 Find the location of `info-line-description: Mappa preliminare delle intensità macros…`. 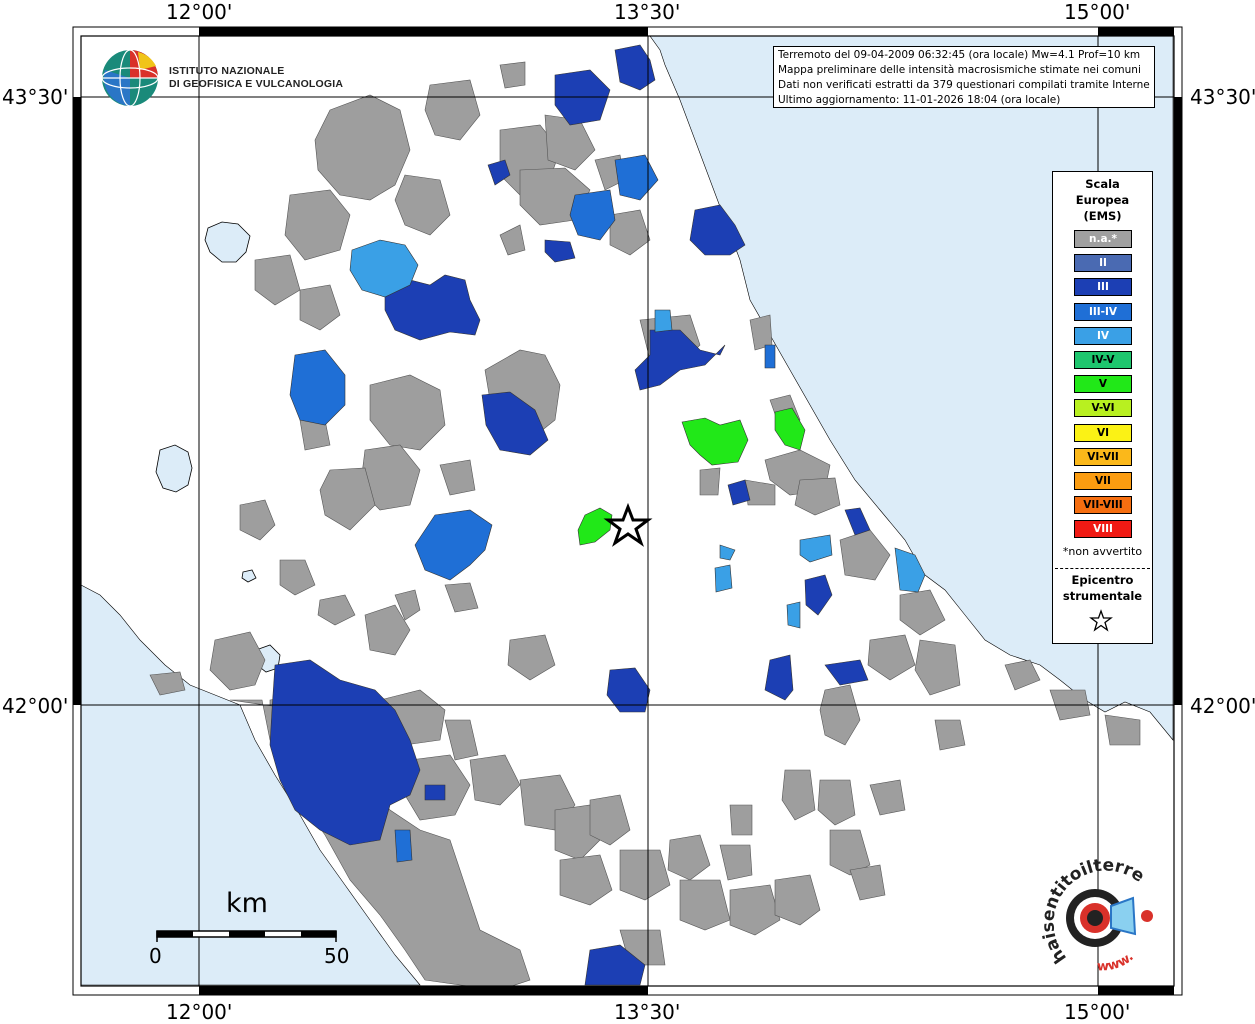

info-line-description: Mappa preliminare delle intensità macros… is located at coordinates (959, 70).